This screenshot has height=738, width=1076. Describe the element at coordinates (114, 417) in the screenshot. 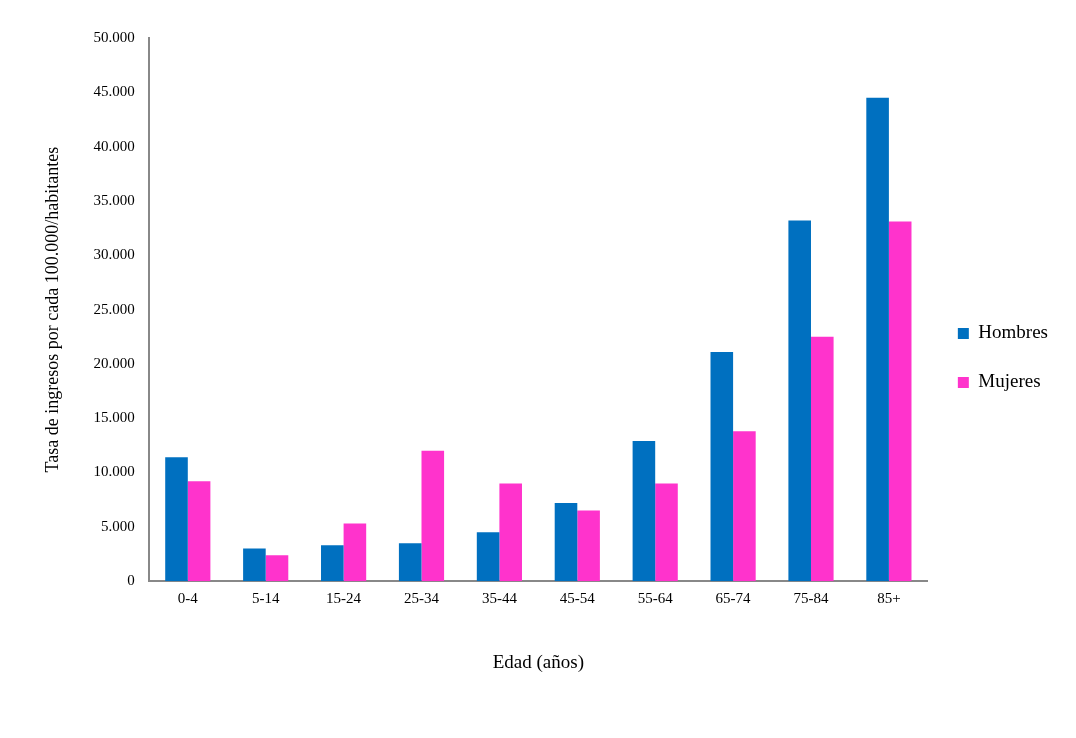

I see `y-tick-label: 15.000` at that location.